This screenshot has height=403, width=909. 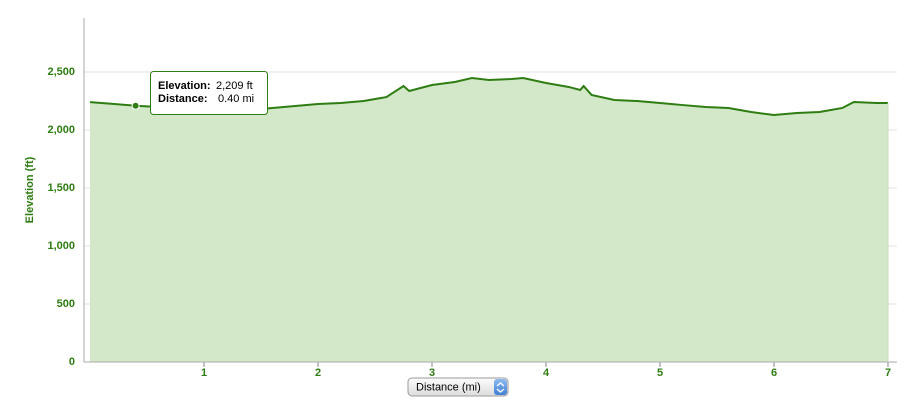 I want to click on x-tick-label: 5, so click(x=660, y=373).